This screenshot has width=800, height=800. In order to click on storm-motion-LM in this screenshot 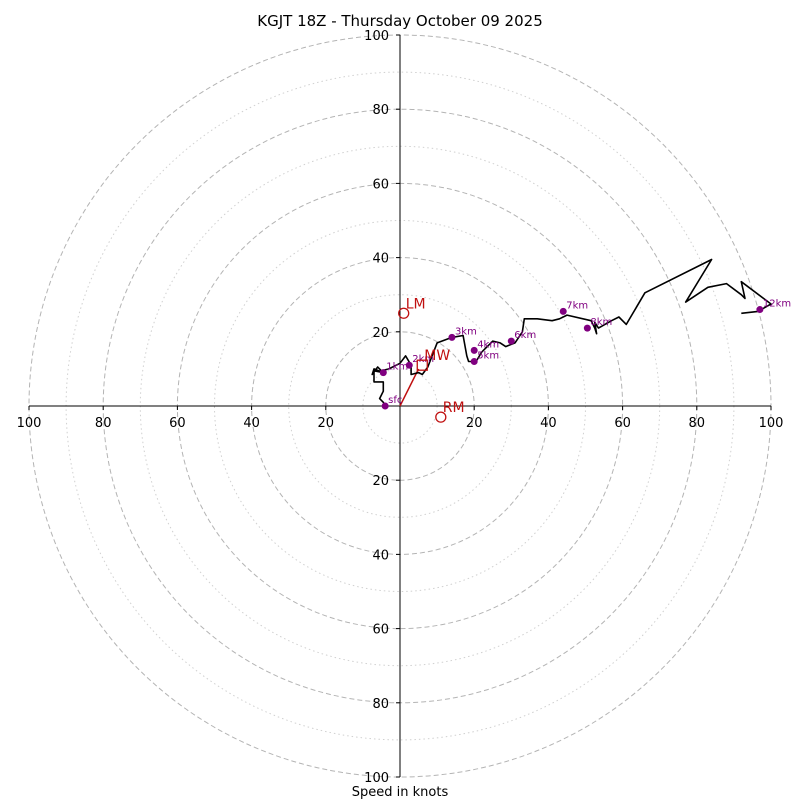, I will do `click(404, 313)`.